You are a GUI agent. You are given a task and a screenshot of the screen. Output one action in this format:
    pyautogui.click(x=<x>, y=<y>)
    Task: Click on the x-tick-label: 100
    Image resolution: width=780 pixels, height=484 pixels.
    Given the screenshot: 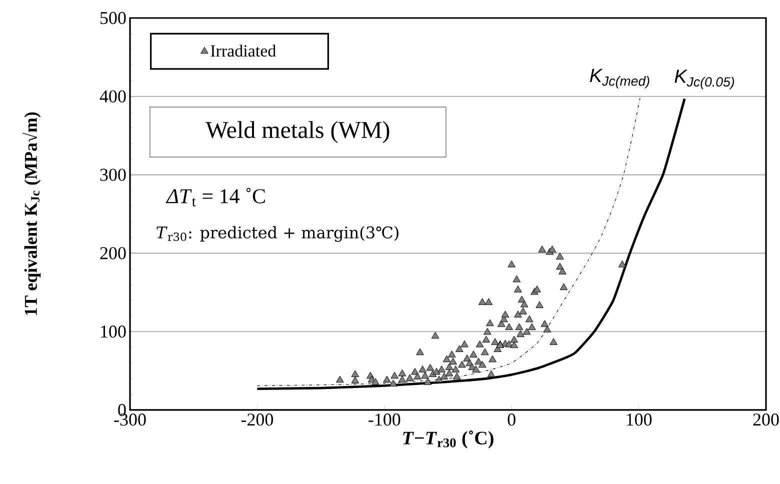 What is the action you would take?
    pyautogui.click(x=639, y=420)
    